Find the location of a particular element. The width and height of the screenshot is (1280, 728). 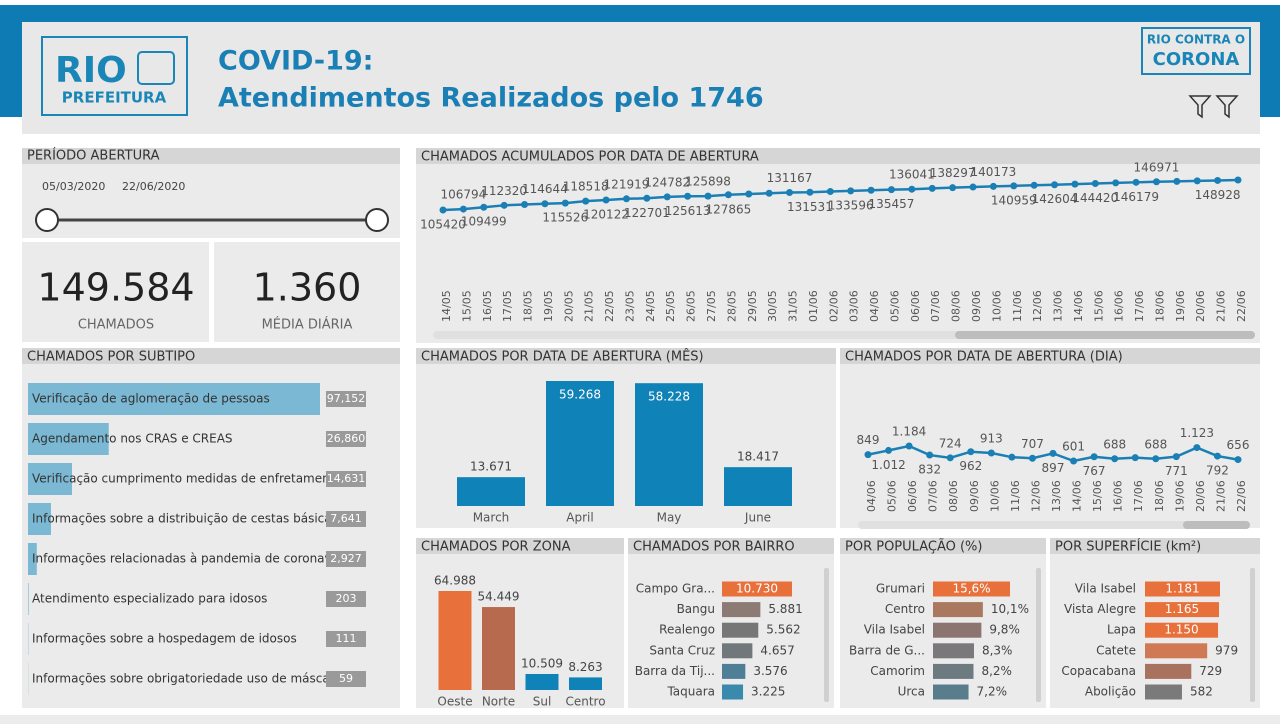

x-tick-label: March is located at coordinates (491, 518).